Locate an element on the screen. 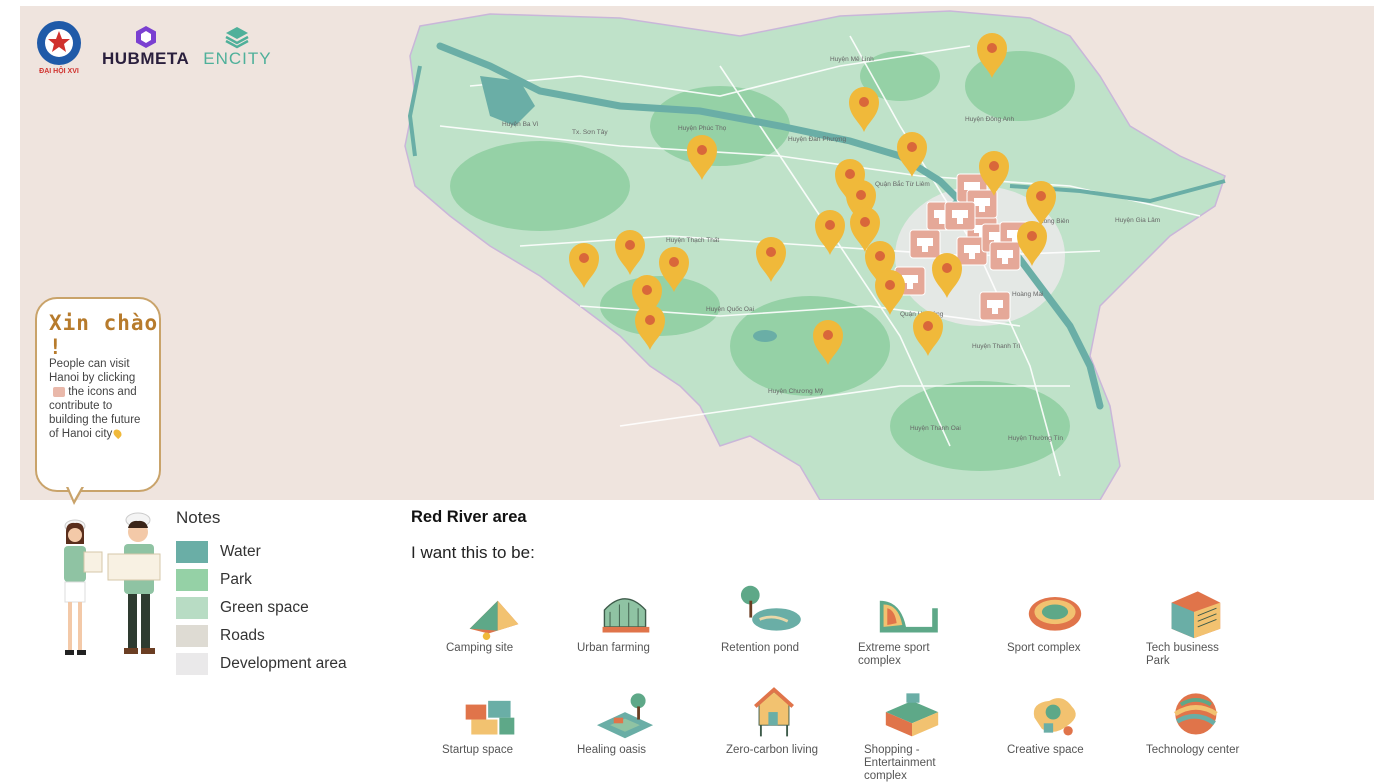 The height and width of the screenshot is (783, 1393). label-thanh-oai: Huyện Thanh Oai is located at coordinates (935, 428).